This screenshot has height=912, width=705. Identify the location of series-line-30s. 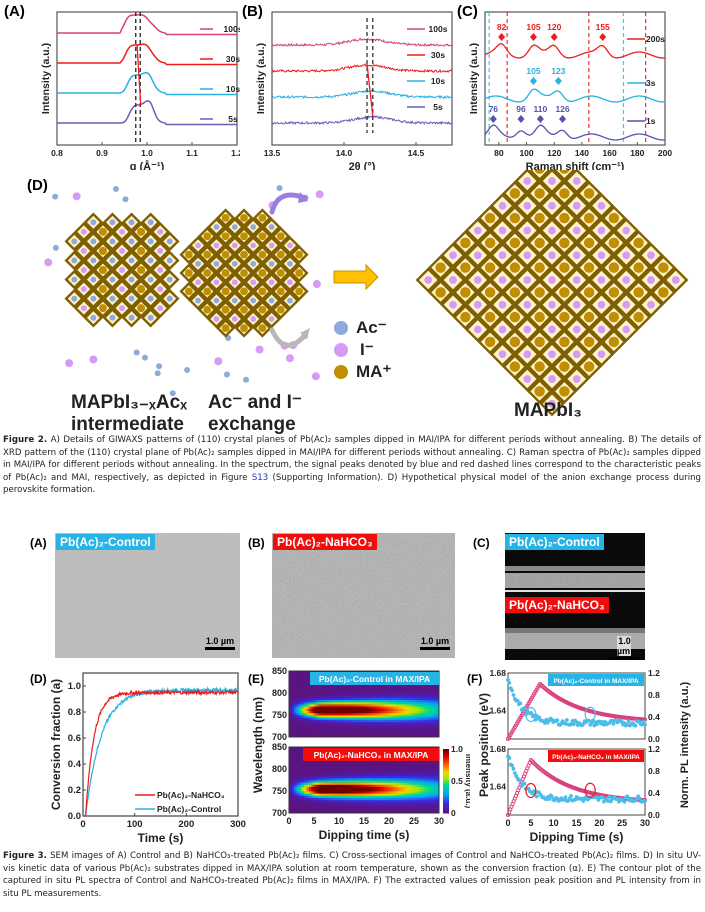
(147, 54).